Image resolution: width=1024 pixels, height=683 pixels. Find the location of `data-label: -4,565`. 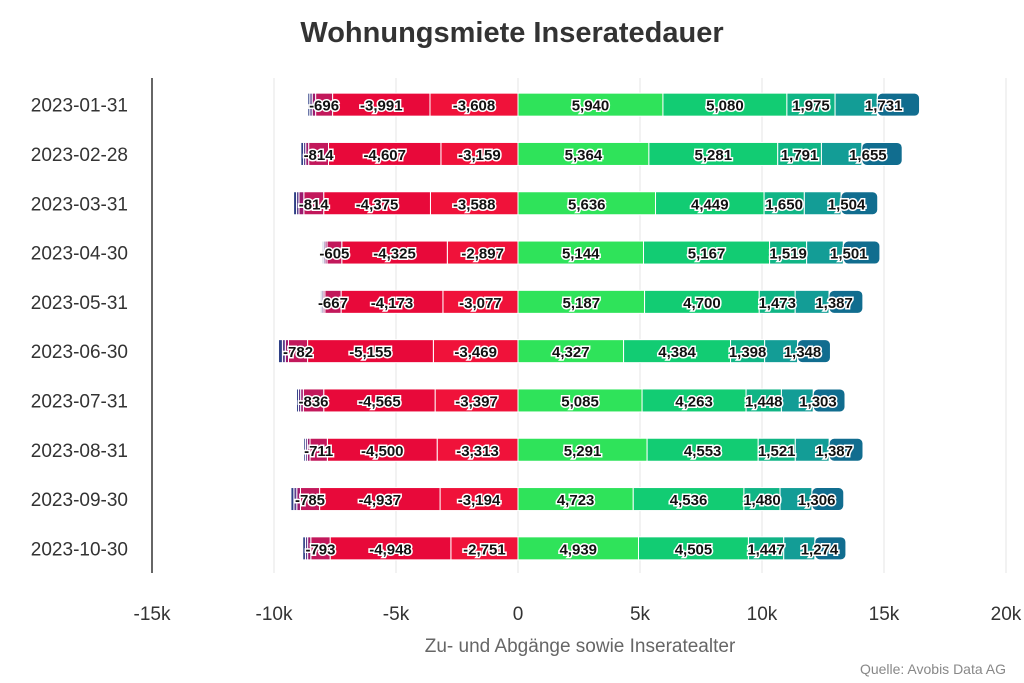

data-label: -4,565 is located at coordinates (379, 401).